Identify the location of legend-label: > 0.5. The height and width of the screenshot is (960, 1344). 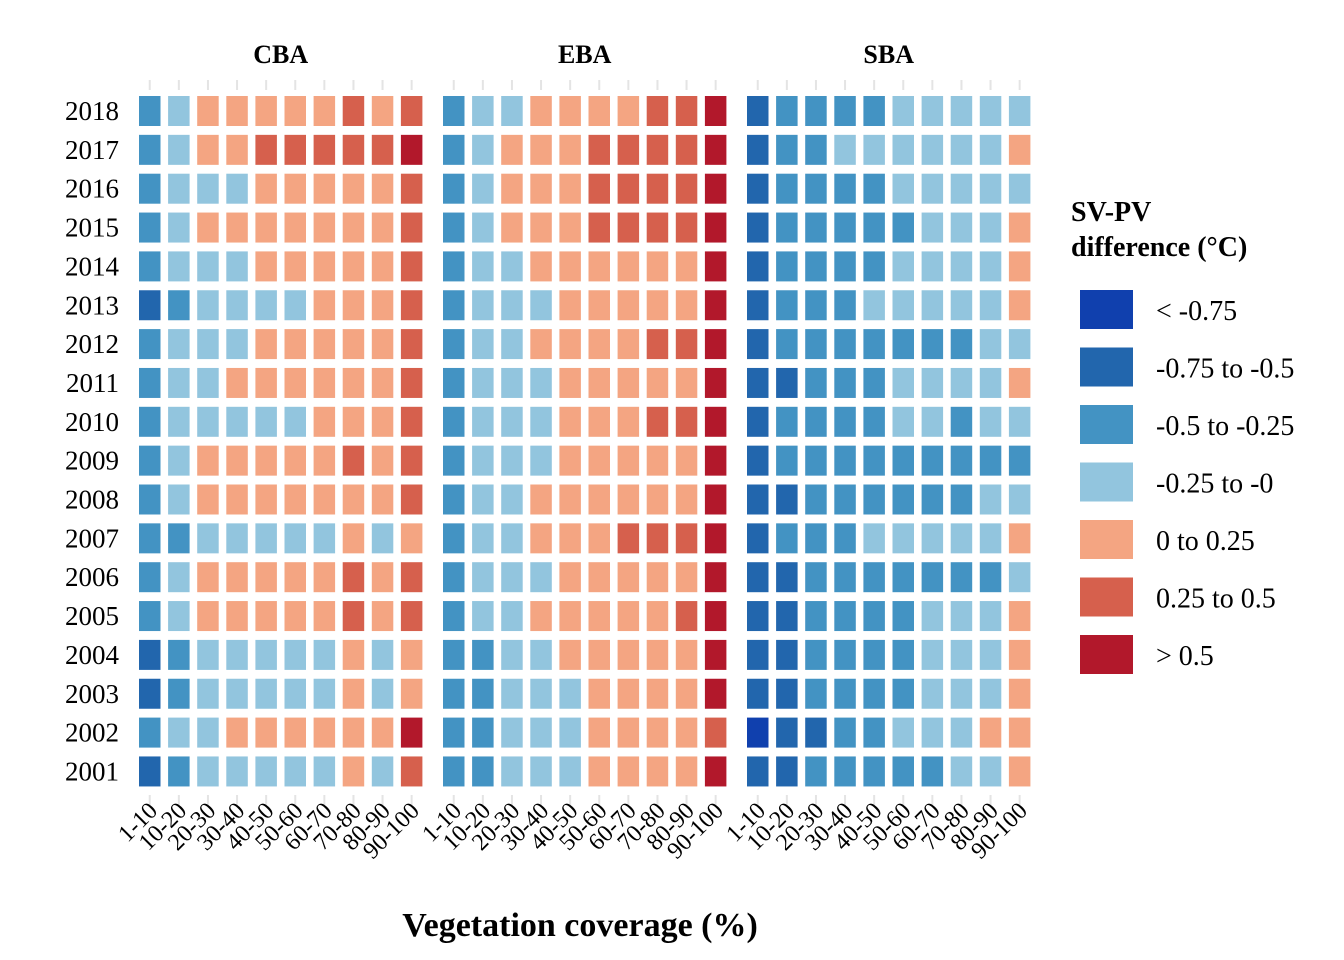
(1185, 656).